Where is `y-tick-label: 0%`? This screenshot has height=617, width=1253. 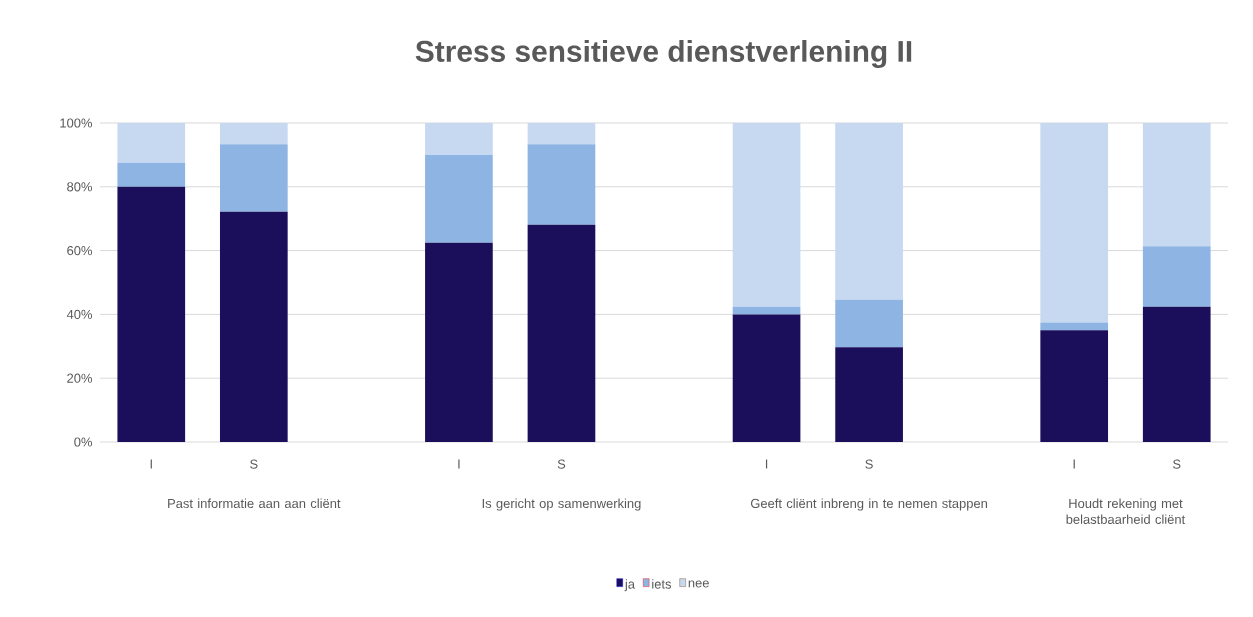
y-tick-label: 0% is located at coordinates (83, 442).